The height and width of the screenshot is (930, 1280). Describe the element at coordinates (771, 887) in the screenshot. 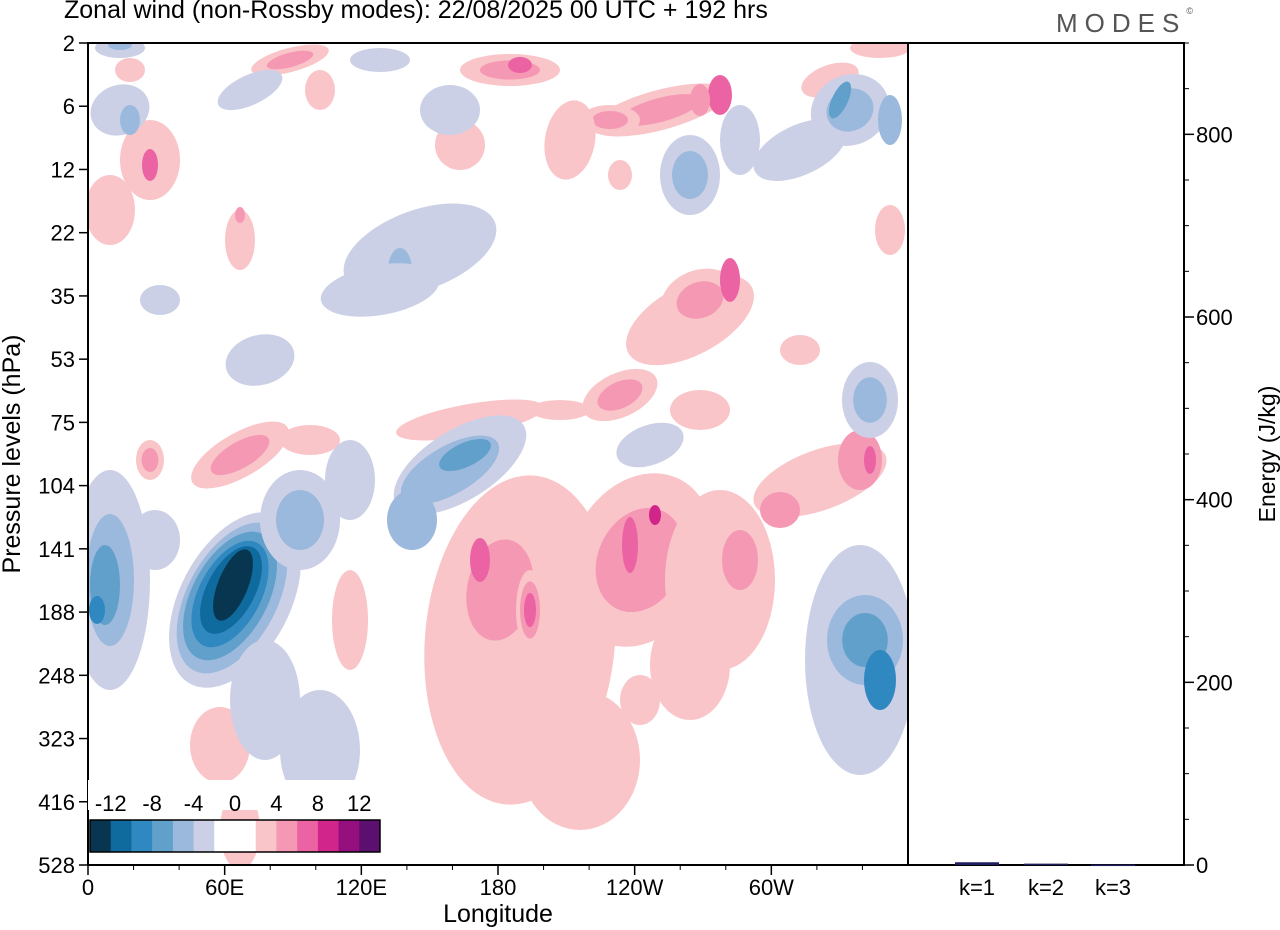

I see `x-tick-label: 60W` at that location.